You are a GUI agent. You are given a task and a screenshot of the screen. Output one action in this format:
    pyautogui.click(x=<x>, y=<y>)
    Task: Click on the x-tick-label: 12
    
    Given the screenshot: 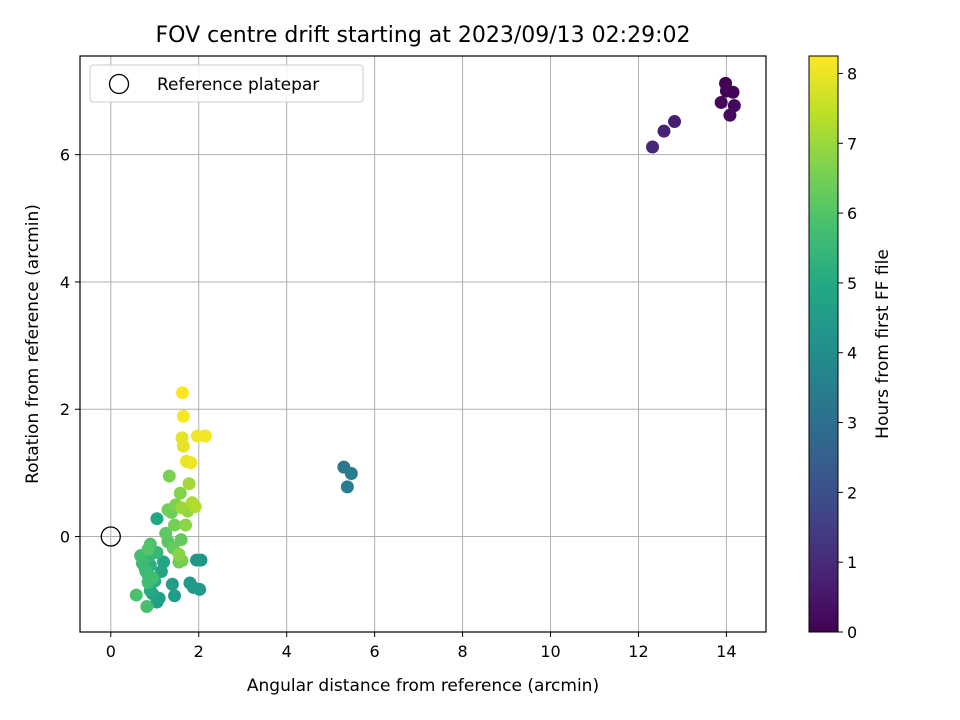 What is the action you would take?
    pyautogui.click(x=638, y=651)
    